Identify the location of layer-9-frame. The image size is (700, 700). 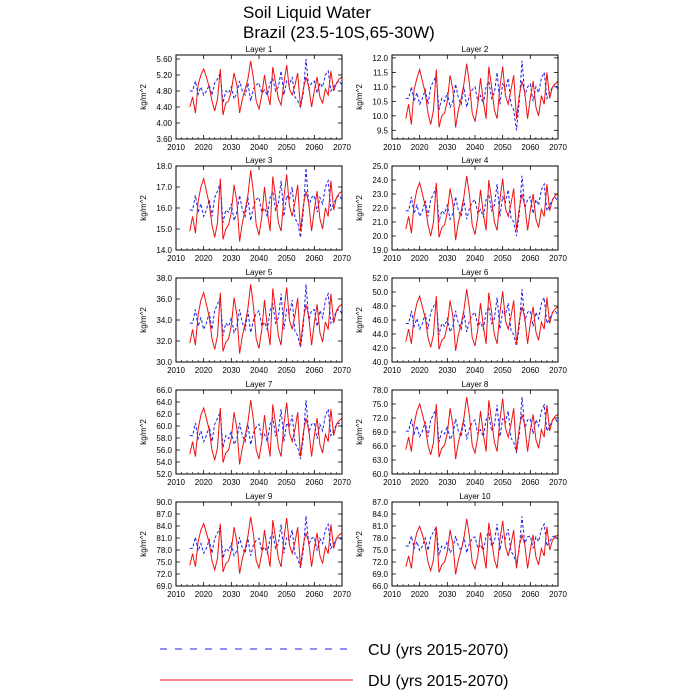
(259, 544).